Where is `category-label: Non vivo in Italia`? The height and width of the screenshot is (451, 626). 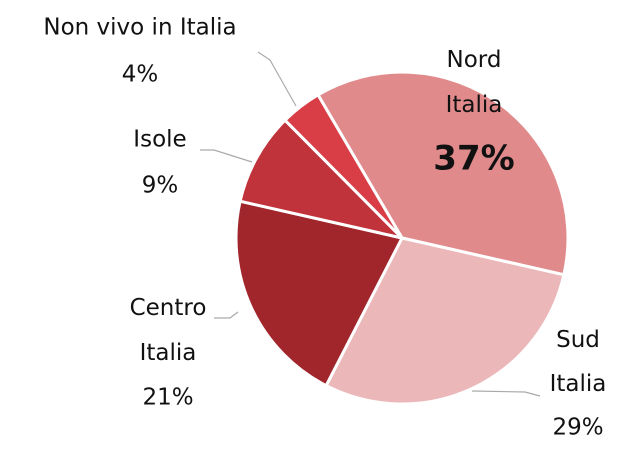 category-label: Non vivo in Italia is located at coordinates (139, 28).